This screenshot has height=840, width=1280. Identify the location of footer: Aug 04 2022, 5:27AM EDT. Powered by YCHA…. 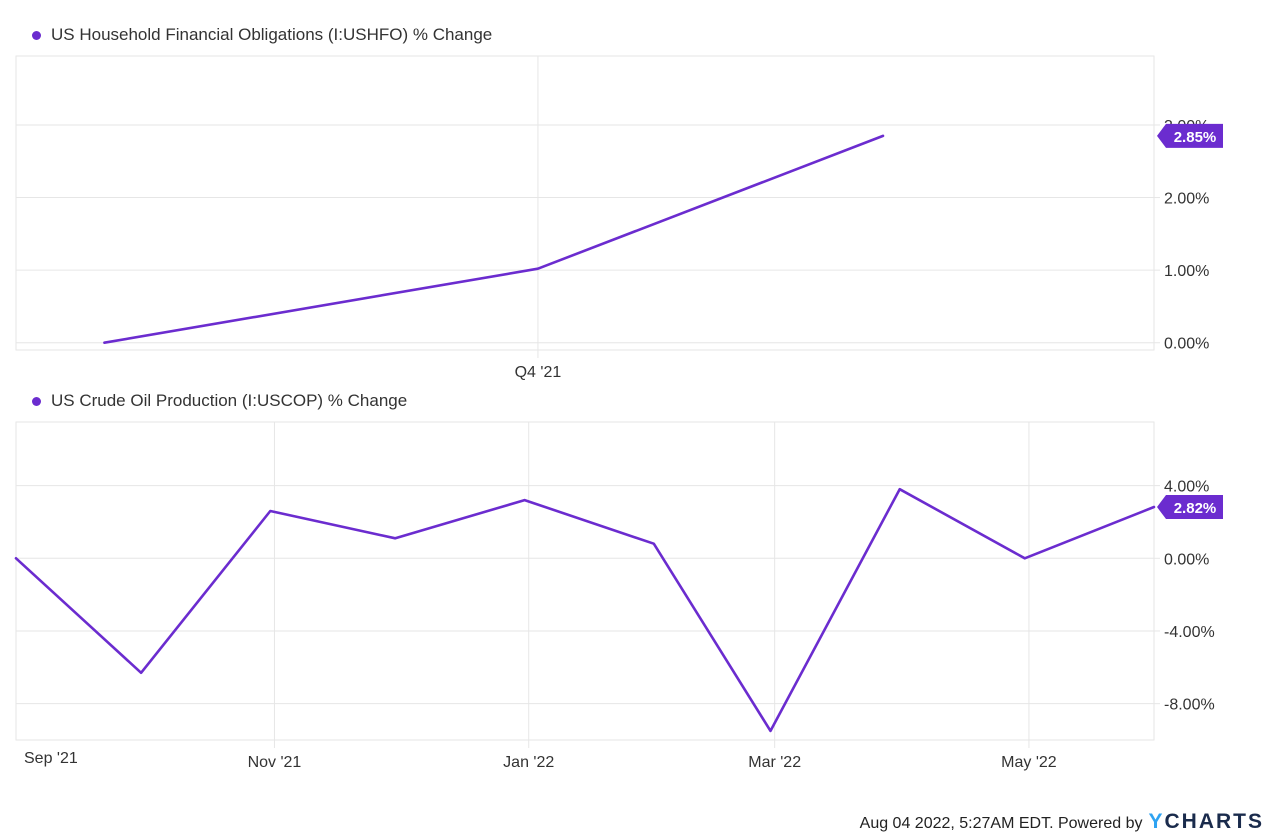
(1062, 822).